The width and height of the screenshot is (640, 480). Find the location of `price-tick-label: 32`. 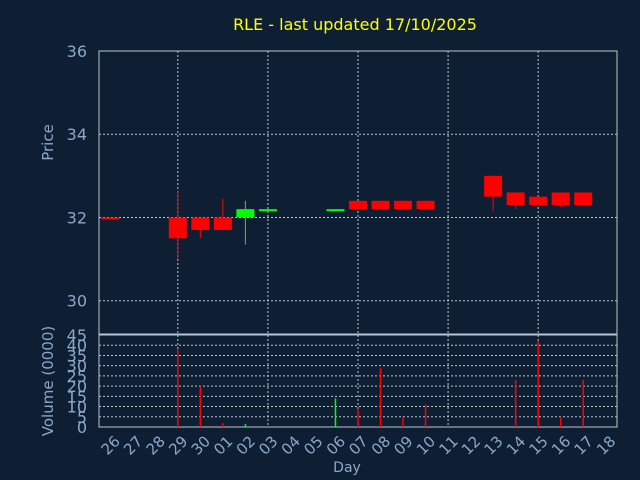

price-tick-label: 32 is located at coordinates (77, 217).